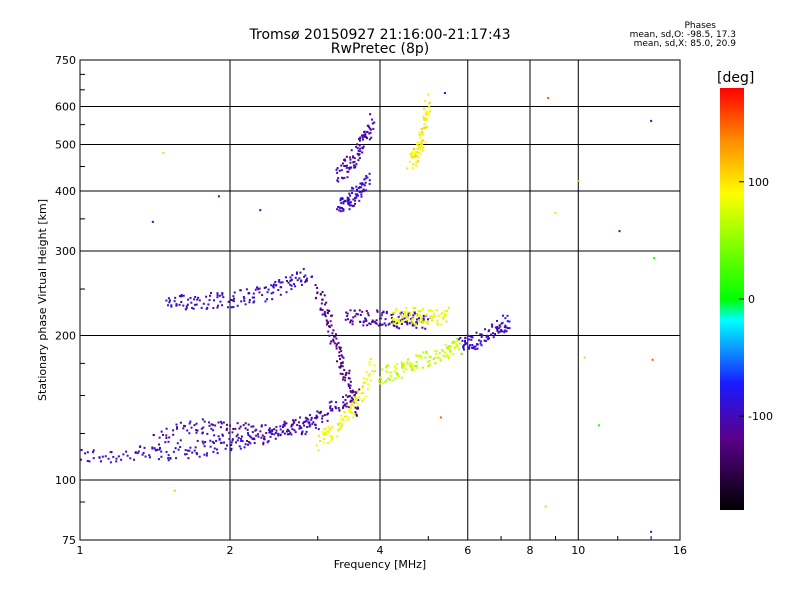 Image resolution: width=800 pixels, height=600 pixels. I want to click on x-tick-label: 8, so click(530, 550).